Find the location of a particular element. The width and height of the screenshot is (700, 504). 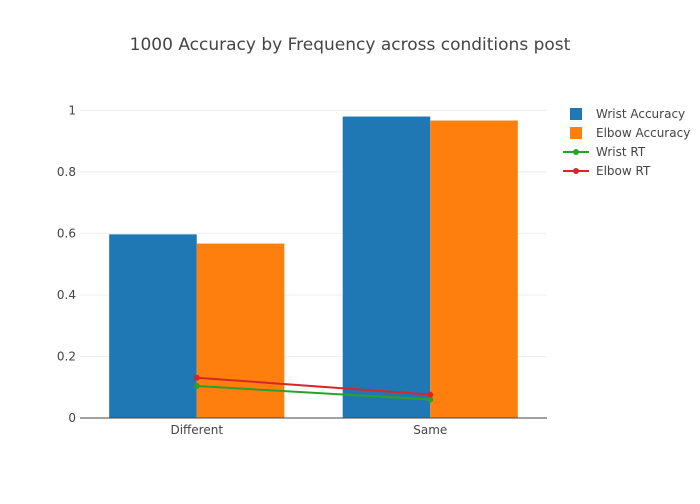

line-wrist-rt is located at coordinates (313, 393).